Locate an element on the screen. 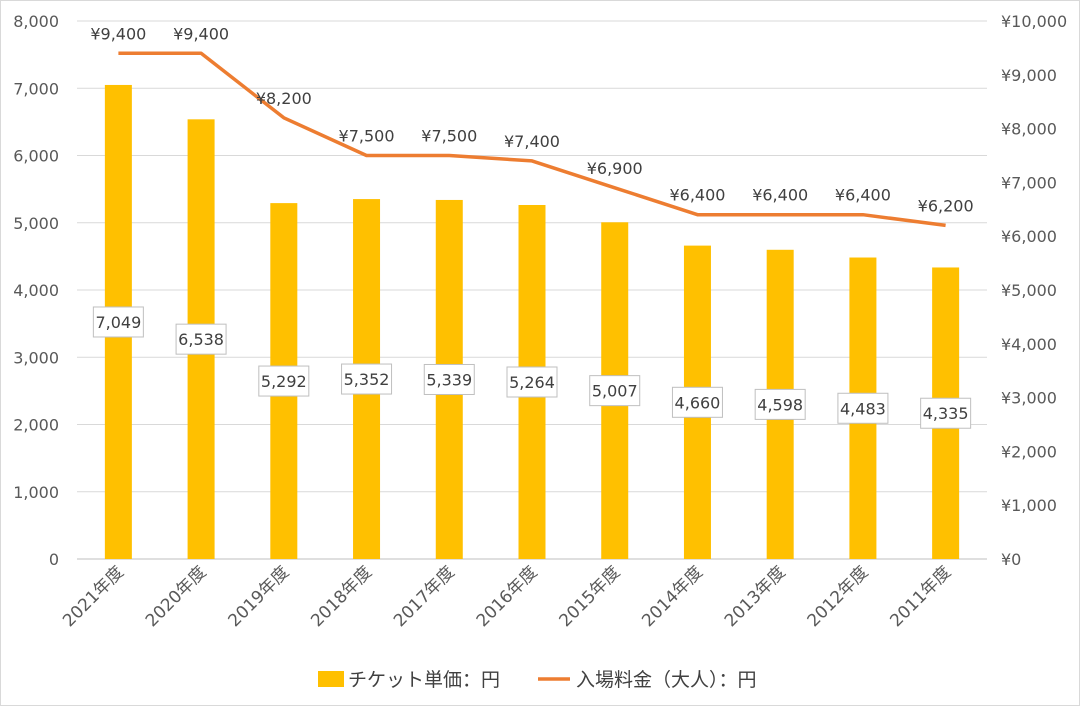 The height and width of the screenshot is (706, 1080). bar-data-label: 5,007 is located at coordinates (615, 391).